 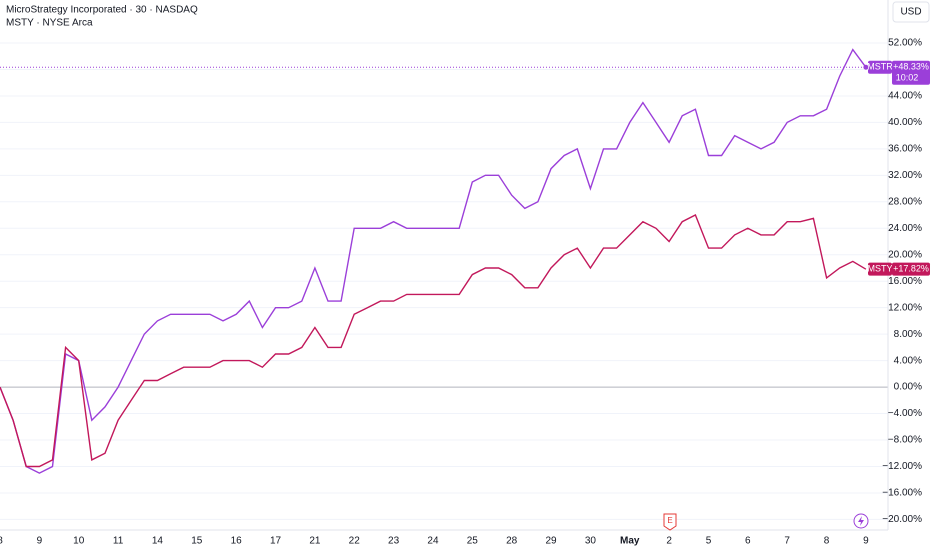 I want to click on x-tick-label: 23, so click(x=394, y=541).